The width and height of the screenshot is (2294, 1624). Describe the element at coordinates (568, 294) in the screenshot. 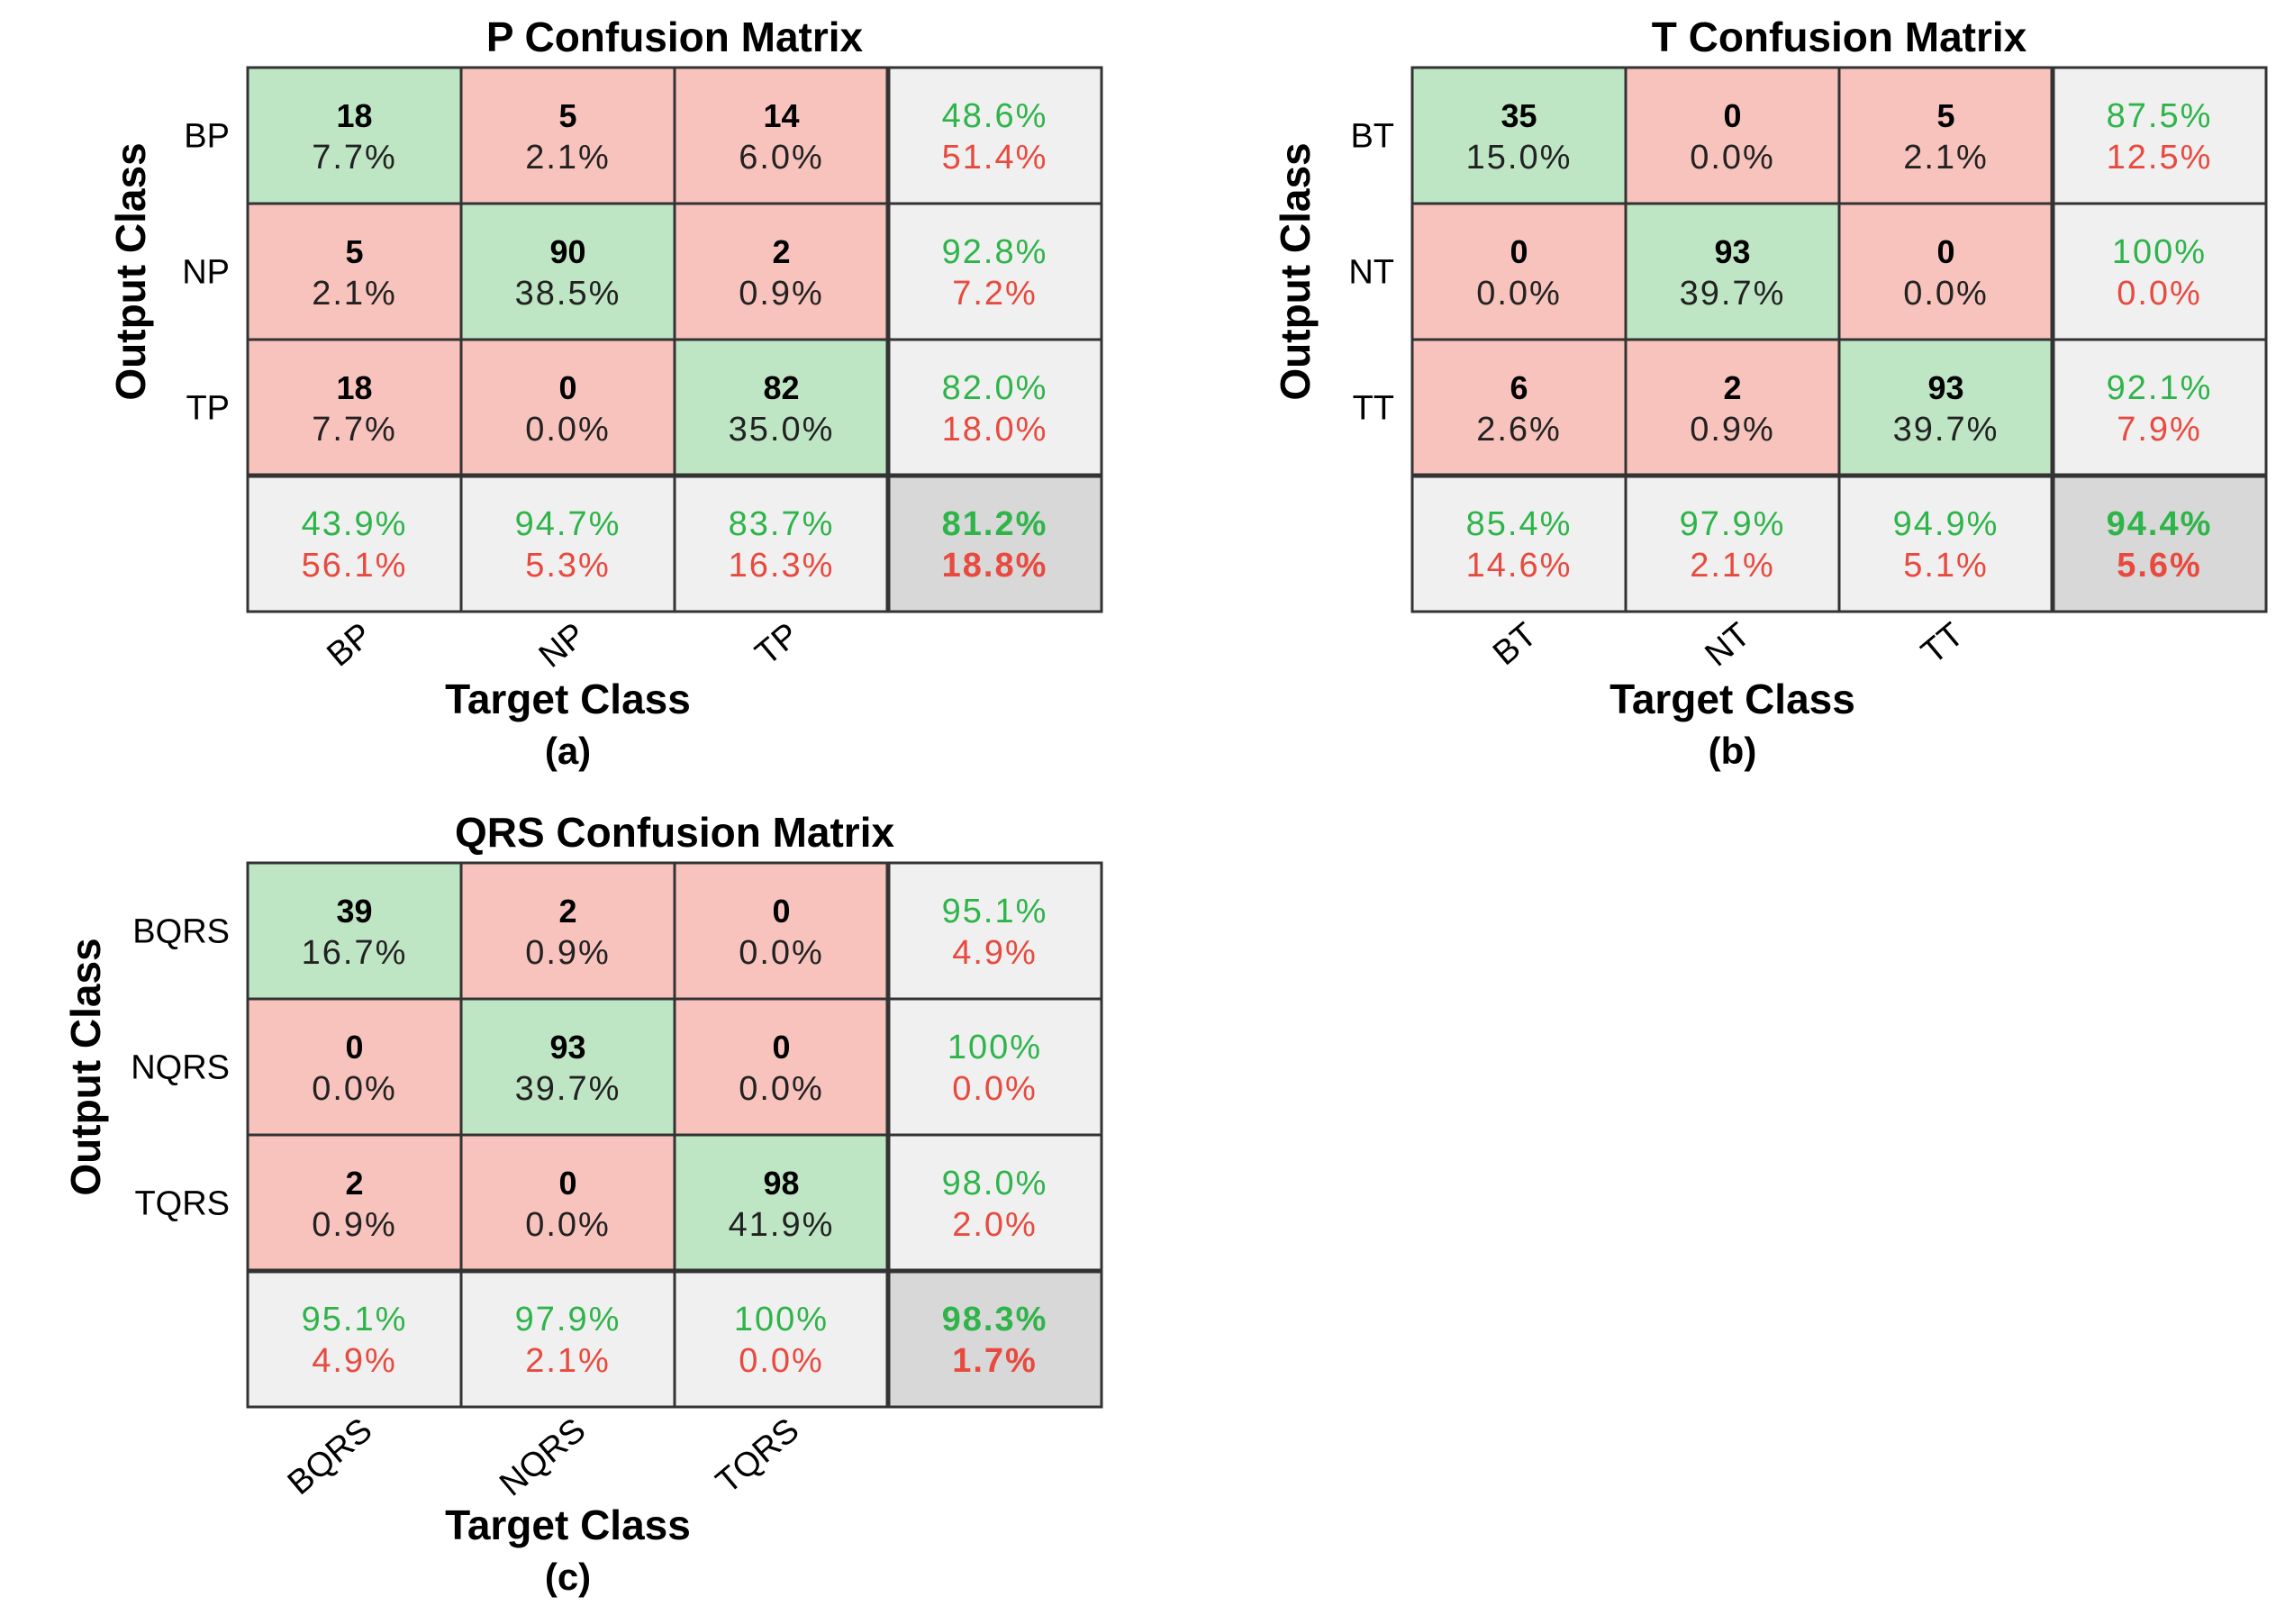

I see `cell-percent: 38.5%` at that location.